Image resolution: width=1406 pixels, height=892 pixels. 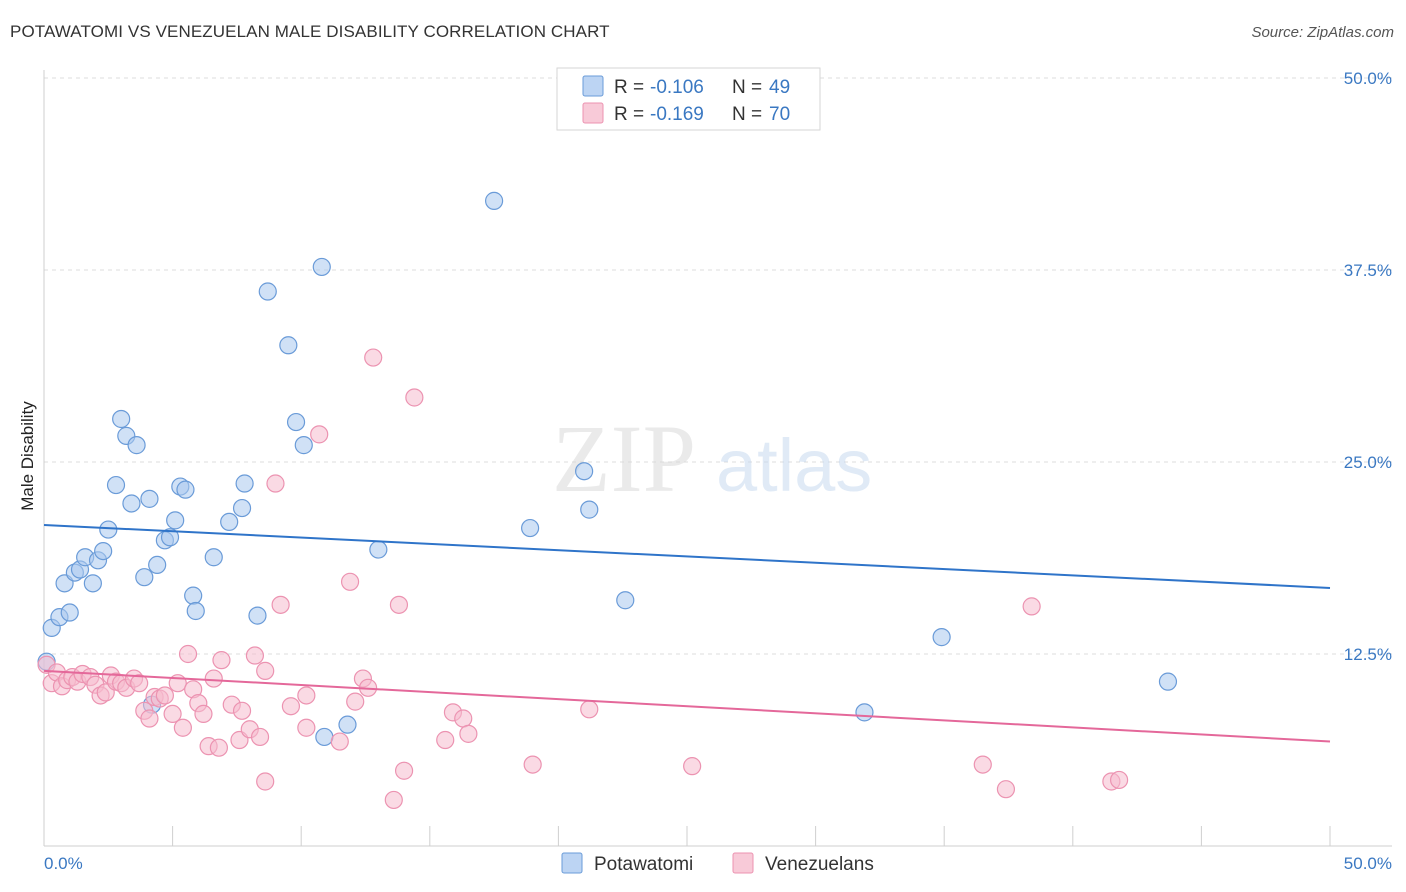 What do you see at coordinates (624, 458) in the screenshot?
I see `watermark-zip: ZIP` at bounding box center [624, 458].